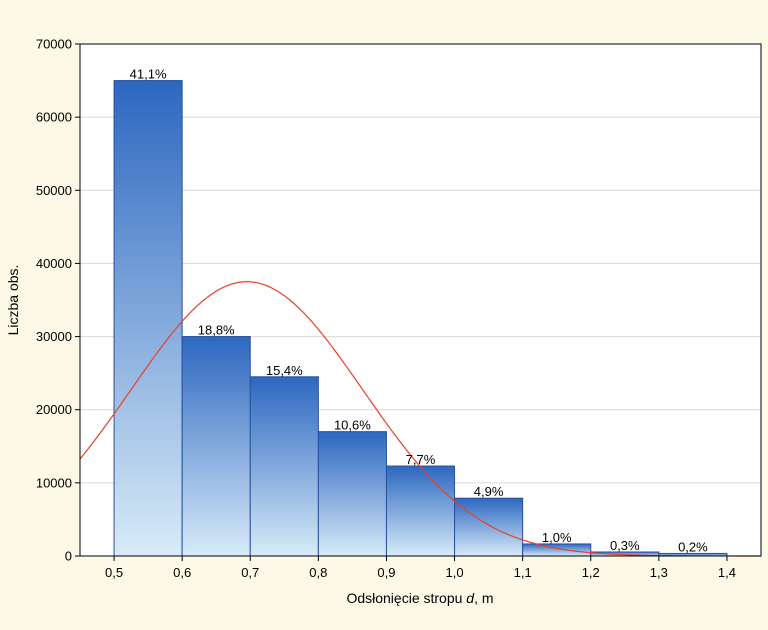  Describe the element at coordinates (54, 409) in the screenshot. I see `y-tick-label: 20000` at that location.